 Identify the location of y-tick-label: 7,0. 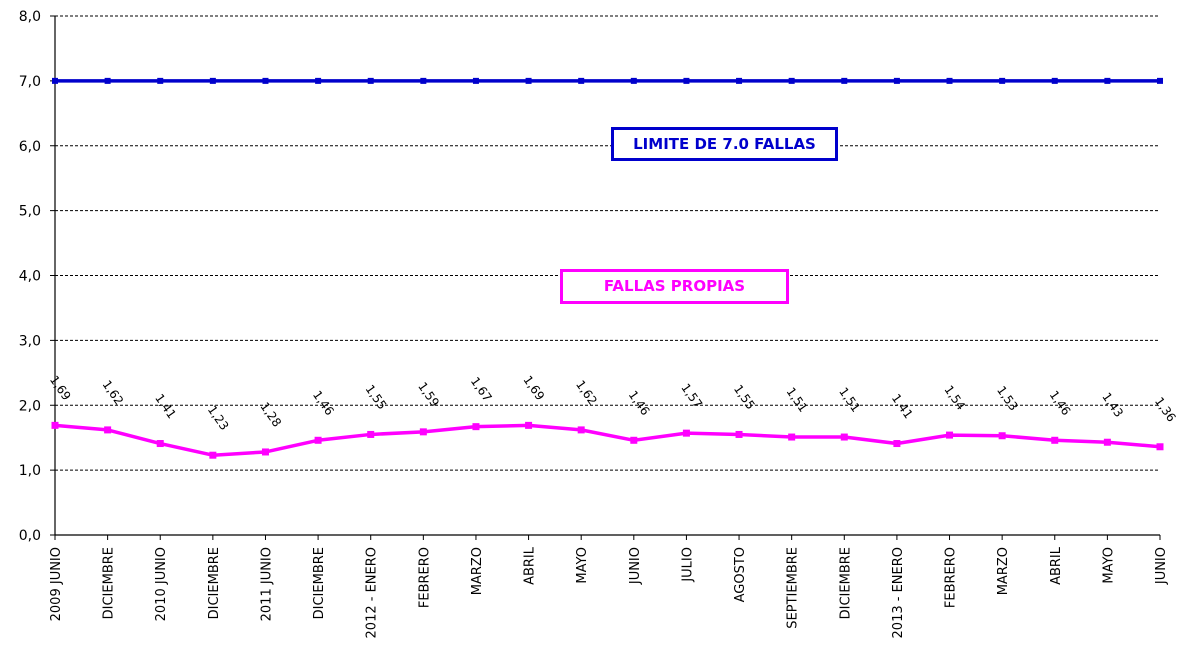
(30, 82).